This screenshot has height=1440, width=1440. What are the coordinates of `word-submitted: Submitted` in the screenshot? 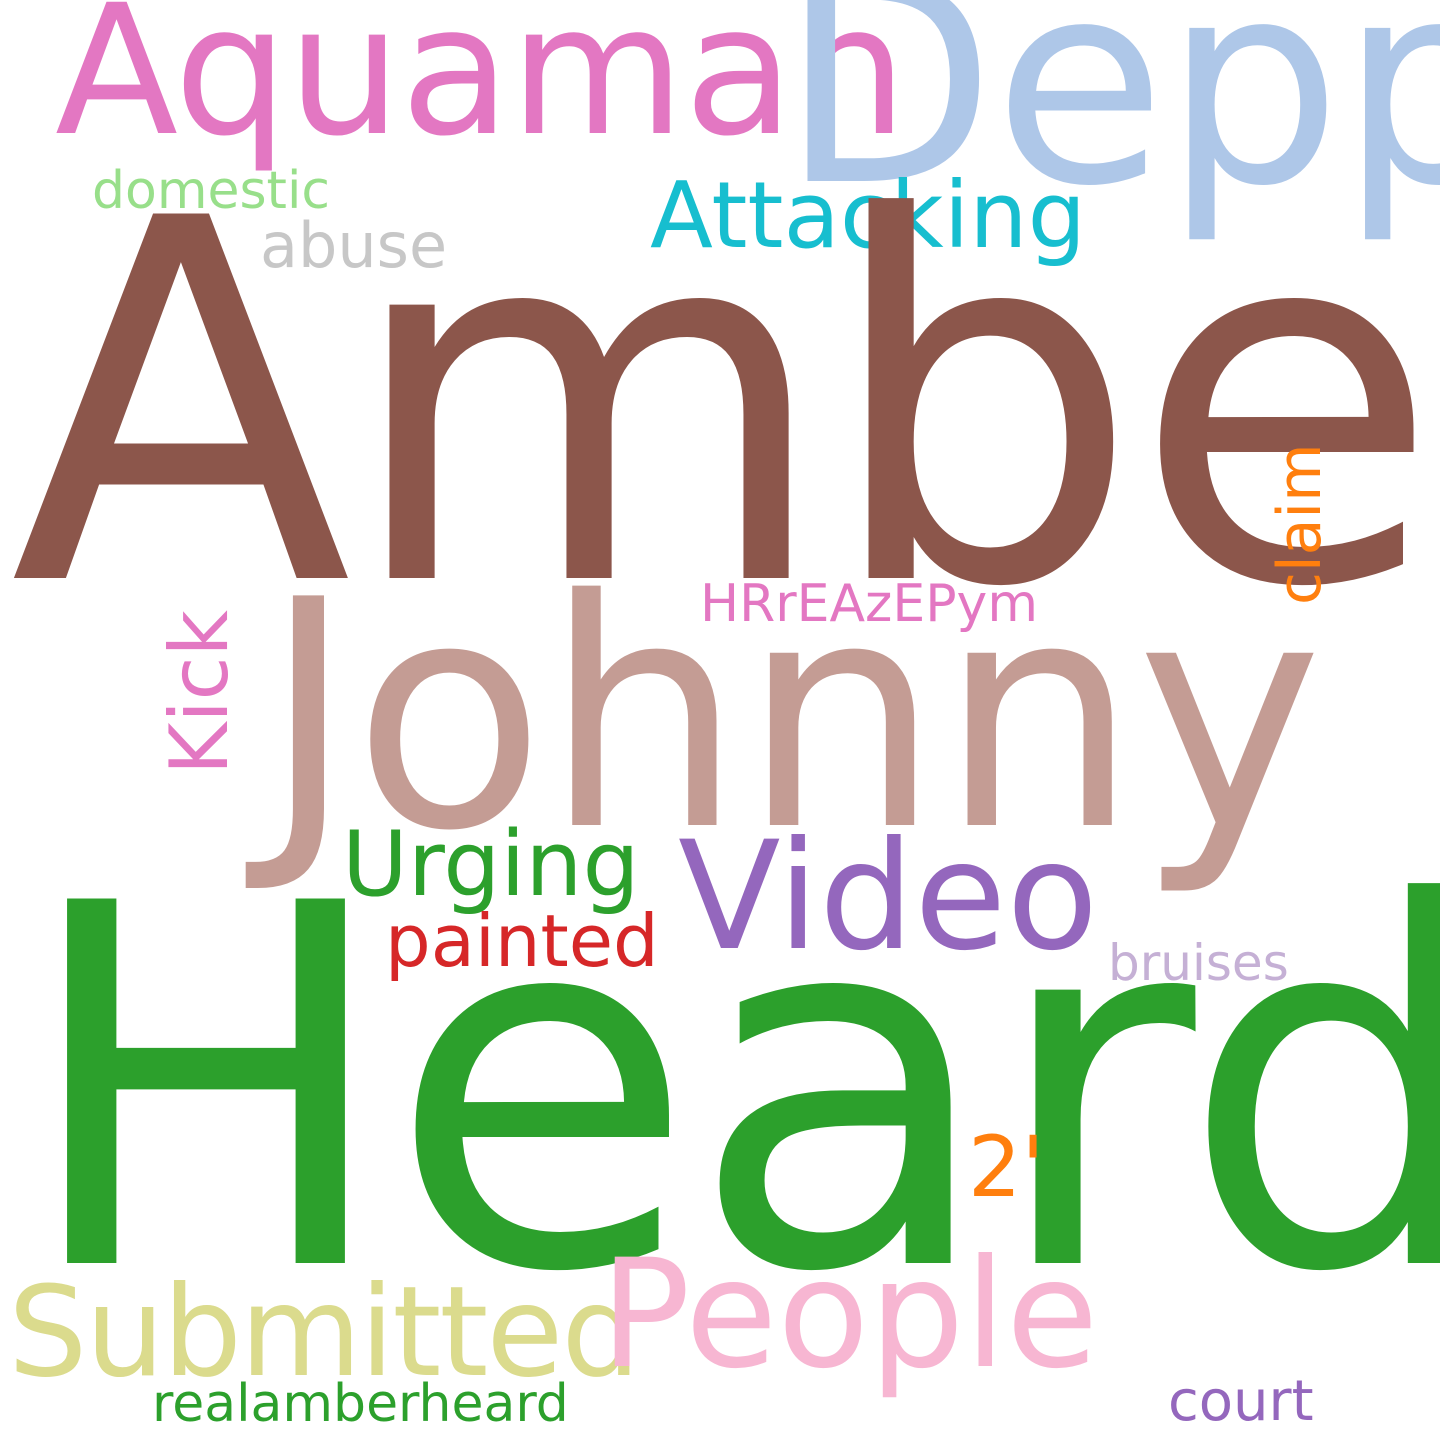 It's located at (324, 1332).